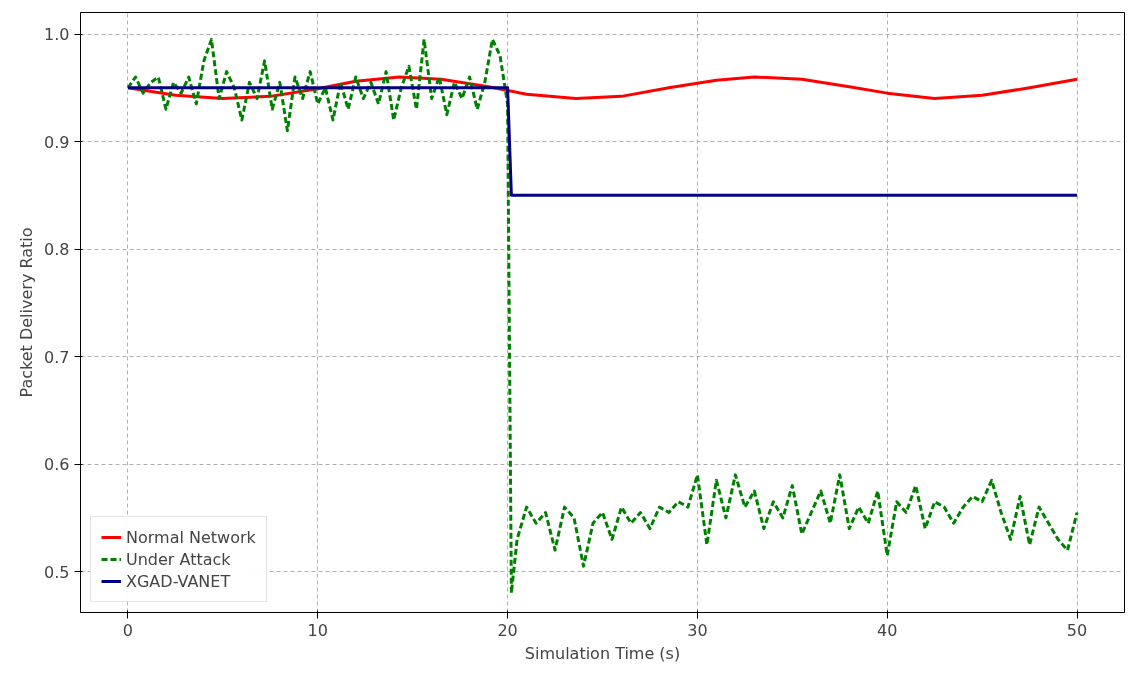  I want to click on x-tick-label: 30, so click(697, 630).